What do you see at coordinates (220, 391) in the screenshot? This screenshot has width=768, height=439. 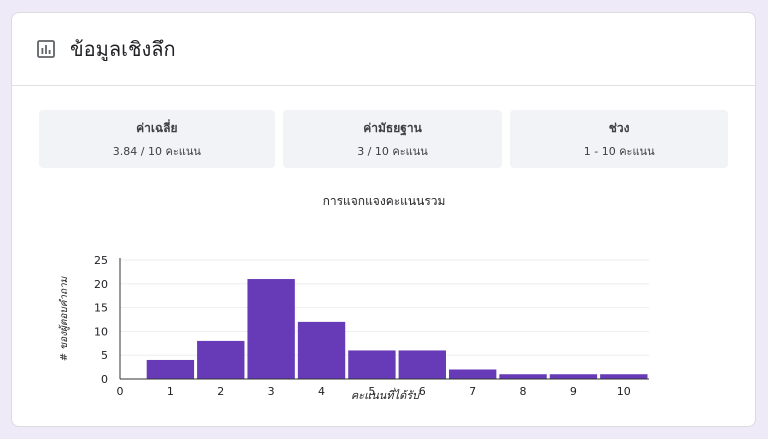 I see `x-tick-label: 2` at bounding box center [220, 391].